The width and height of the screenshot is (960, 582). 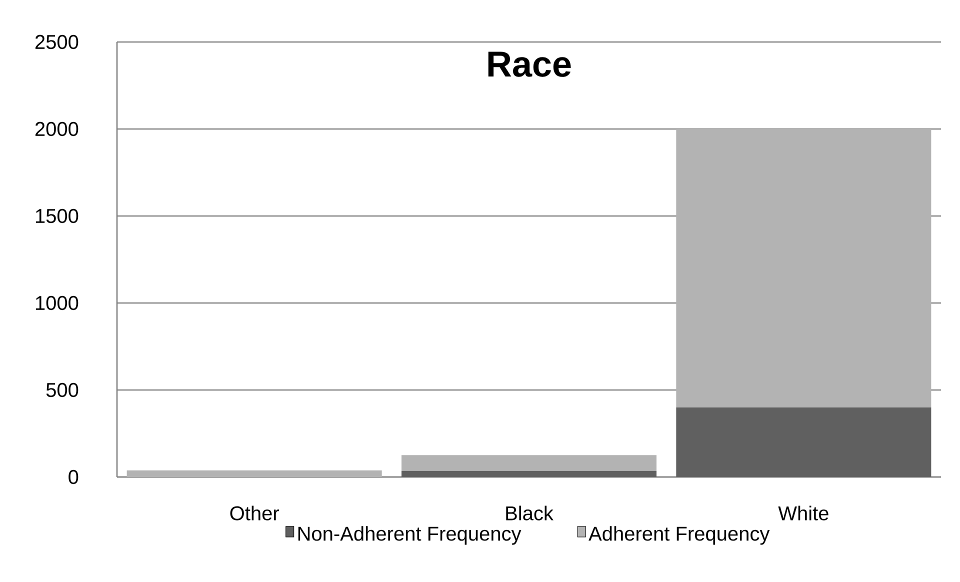 What do you see at coordinates (62, 390) in the screenshot?
I see `y-tick-label: 500` at bounding box center [62, 390].